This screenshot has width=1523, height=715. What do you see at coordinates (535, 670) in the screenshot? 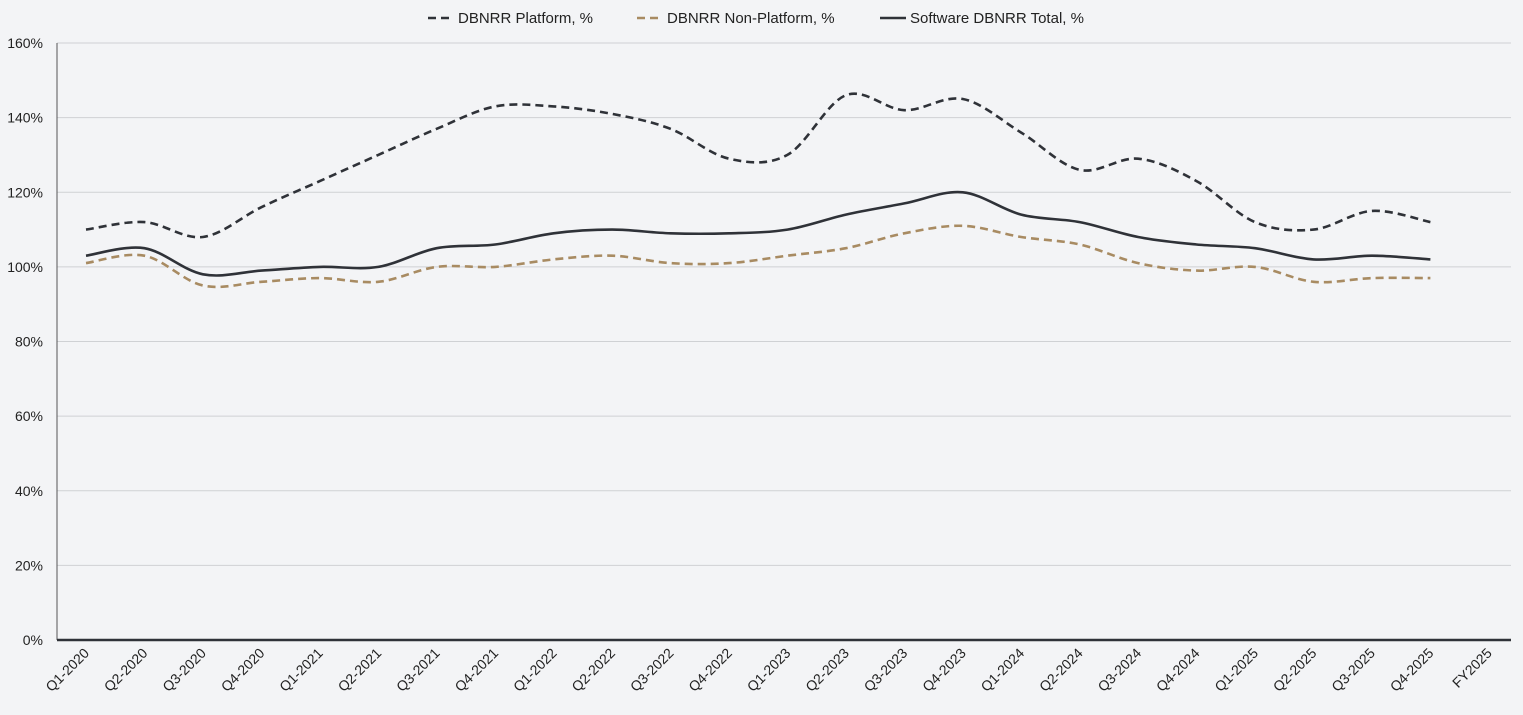
I see `x-tick-label: Q1-2022` at bounding box center [535, 670].